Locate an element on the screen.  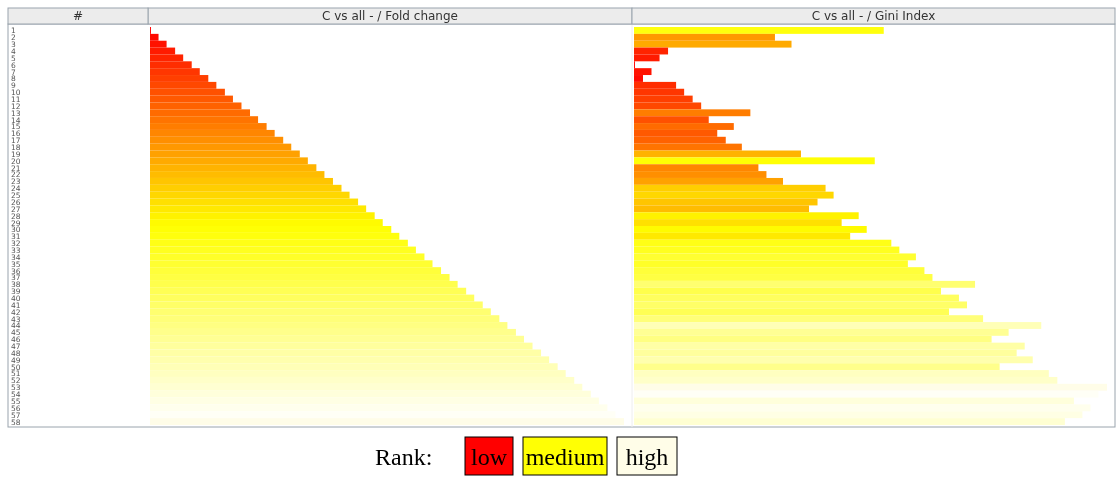
chart-title: C vs all - / Fold change is located at coordinates (390, 16).